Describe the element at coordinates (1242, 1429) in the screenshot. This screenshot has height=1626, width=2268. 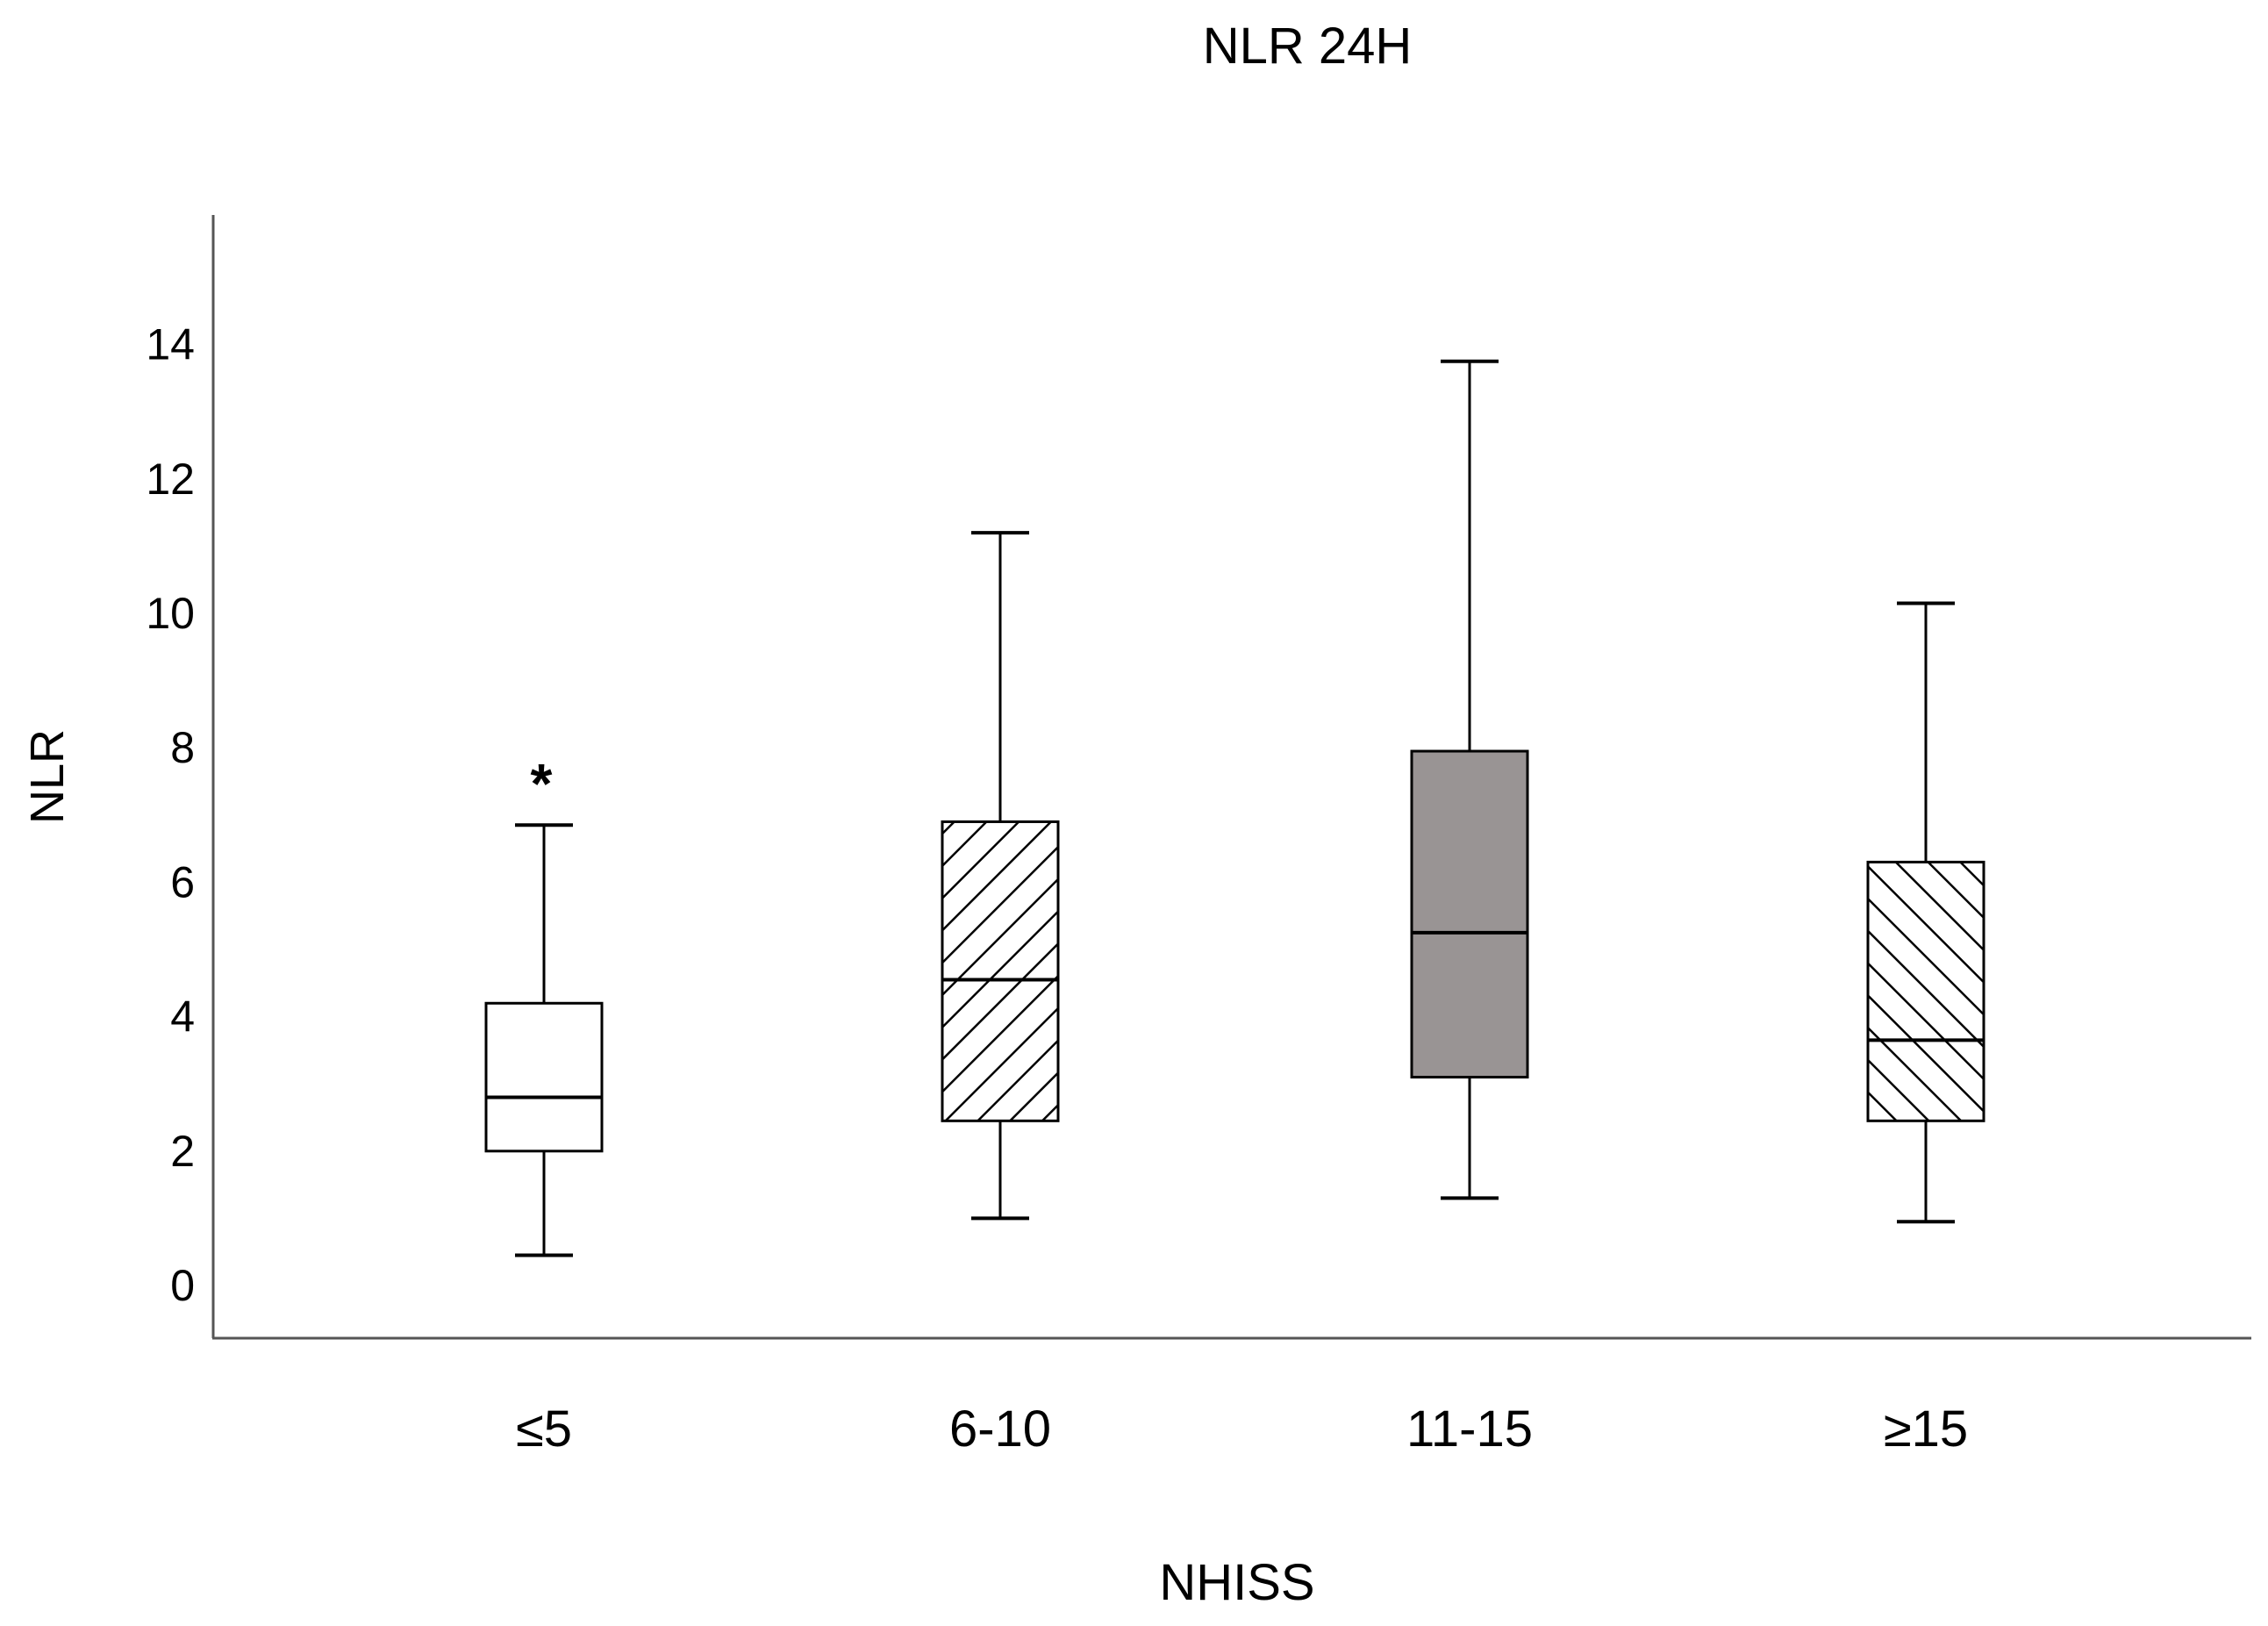
I see `x-tick-labels: ≤5 6-10 11-15 ≥15` at that location.